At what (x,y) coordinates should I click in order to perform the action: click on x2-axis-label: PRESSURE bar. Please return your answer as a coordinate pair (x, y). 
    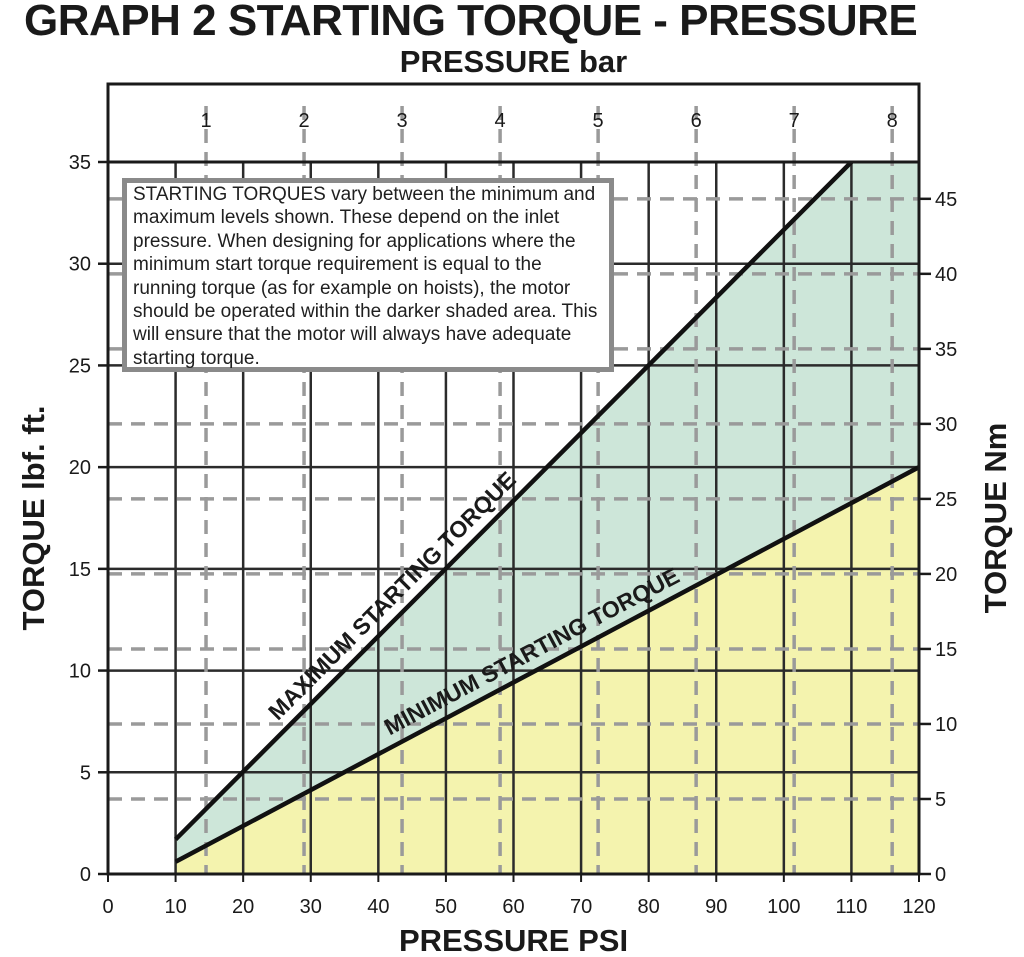
    Looking at the image, I should click on (513, 61).